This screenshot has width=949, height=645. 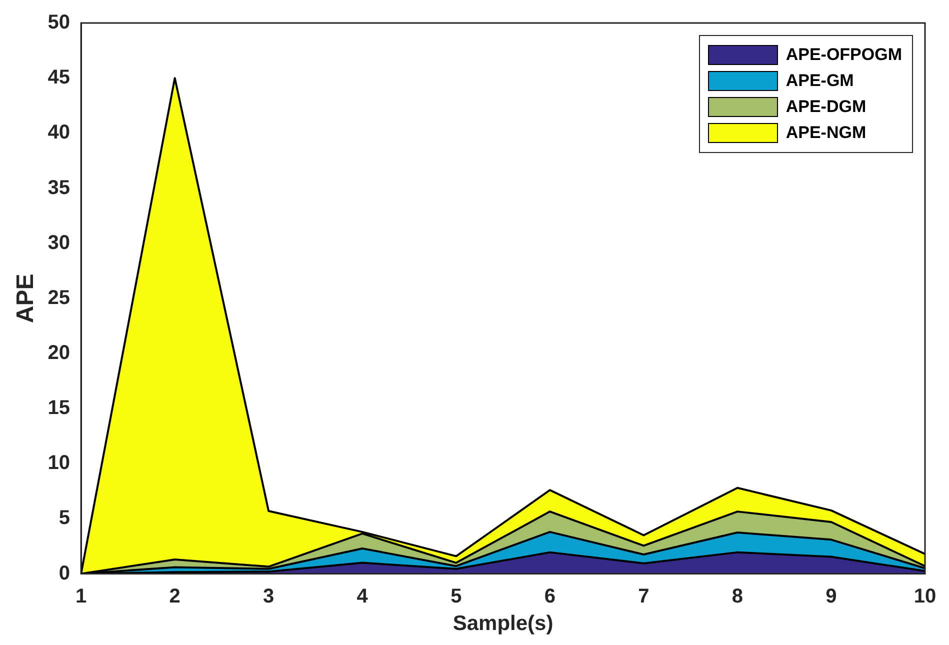 What do you see at coordinates (738, 596) in the screenshot?
I see `x-tick-label: 8` at bounding box center [738, 596].